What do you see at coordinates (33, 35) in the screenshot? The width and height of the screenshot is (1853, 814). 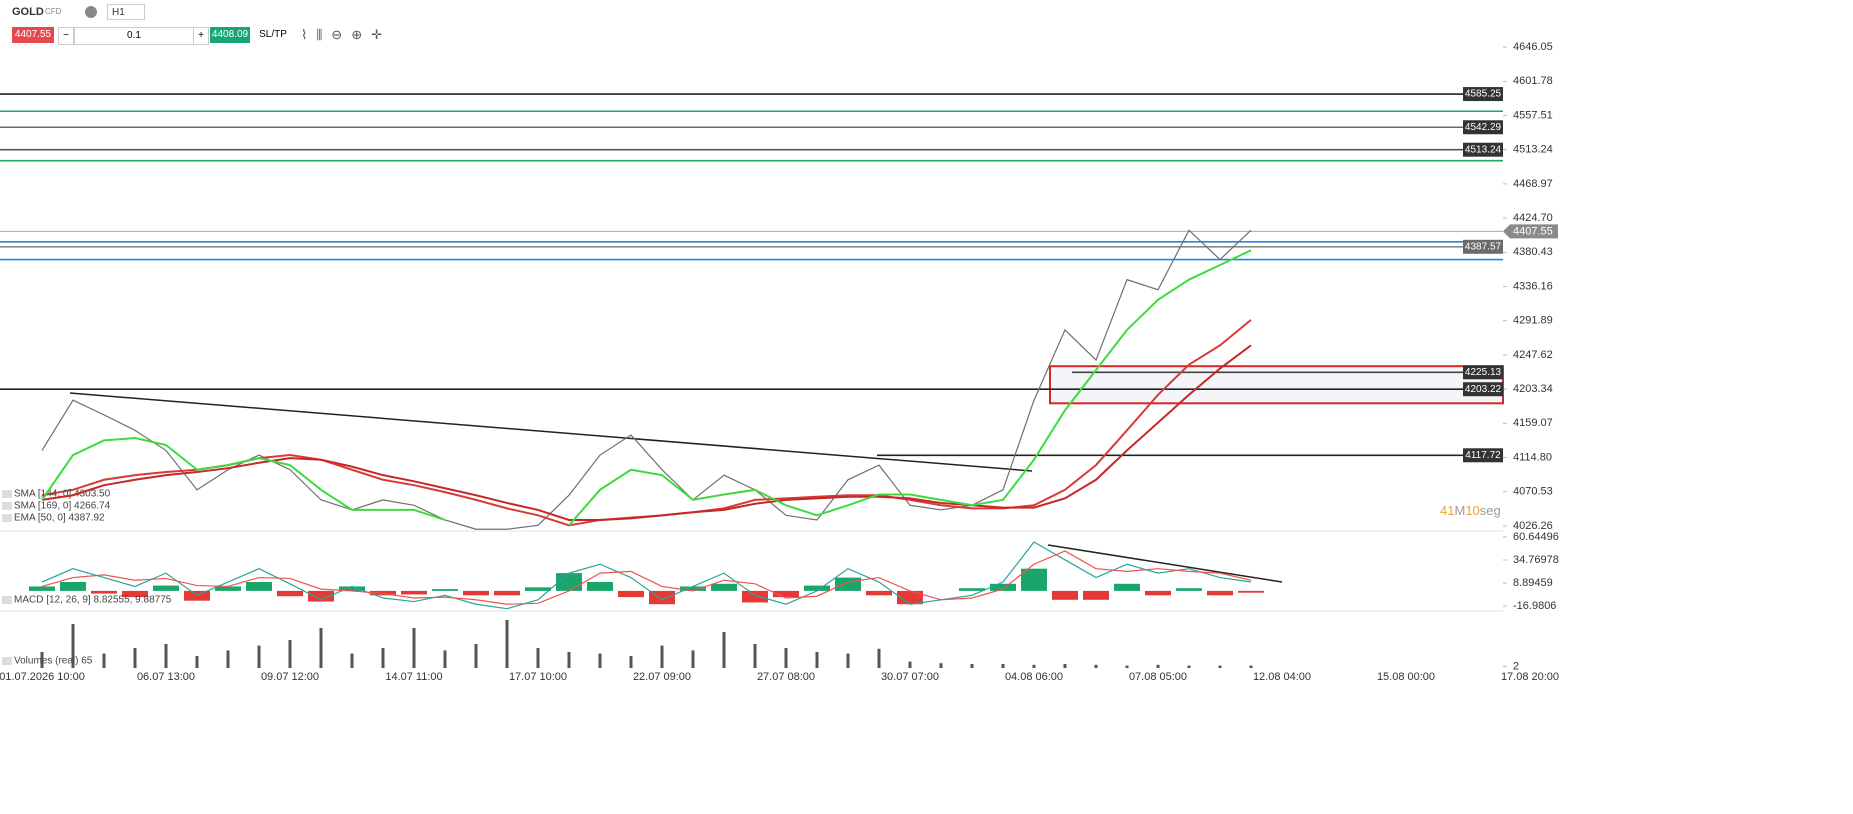 I see `sell-button: 4407.55` at bounding box center [33, 35].